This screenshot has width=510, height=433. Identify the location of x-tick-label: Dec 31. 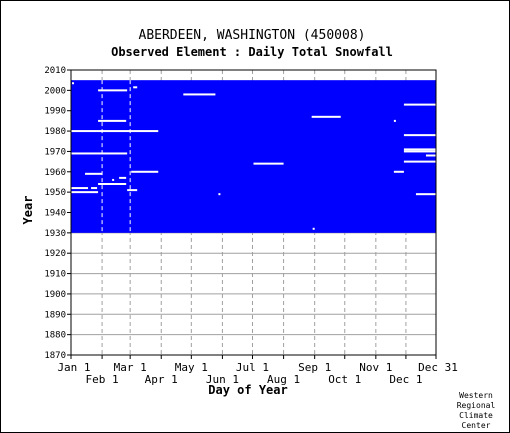
(438, 367).